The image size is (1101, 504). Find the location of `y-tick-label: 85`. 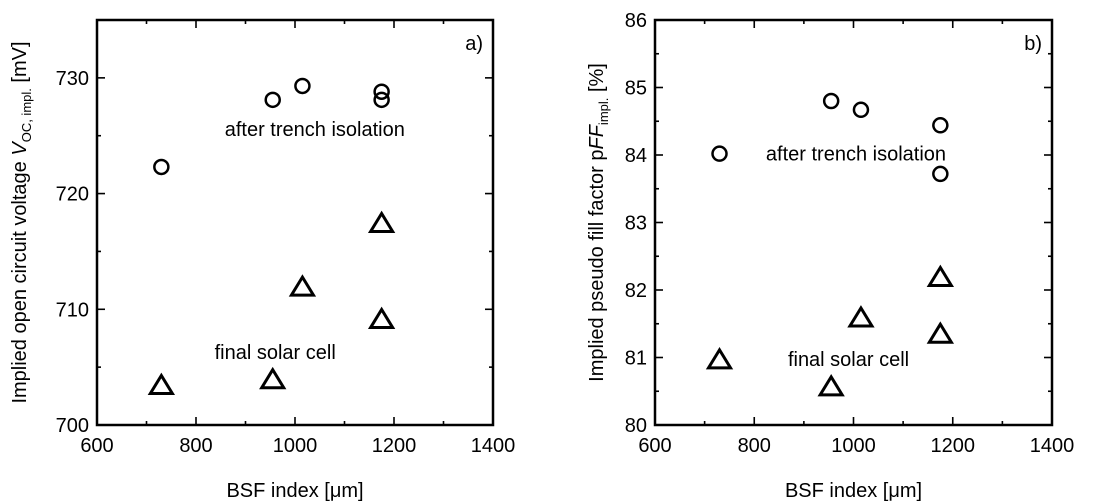

y-tick-label: 85 is located at coordinates (636, 89).